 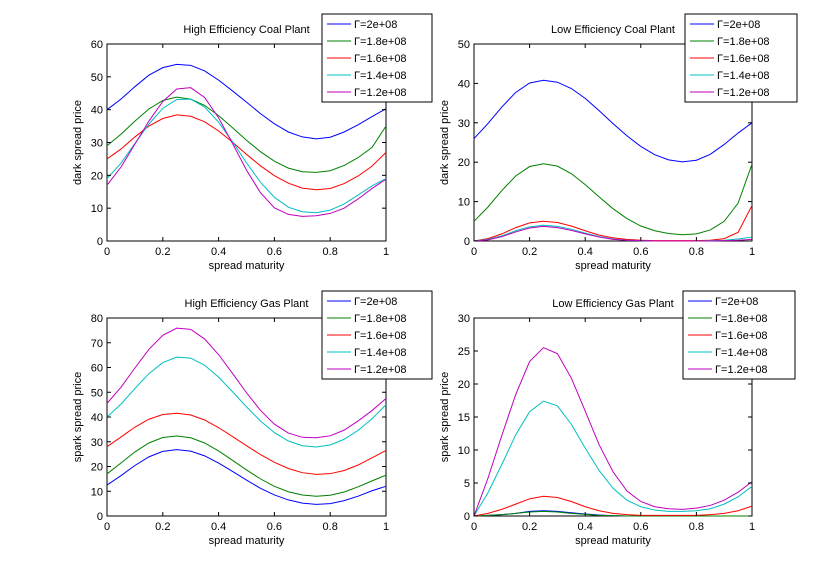 What do you see at coordinates (247, 304) in the screenshot?
I see `chart-title: High Efficiency Gas Plant` at bounding box center [247, 304].